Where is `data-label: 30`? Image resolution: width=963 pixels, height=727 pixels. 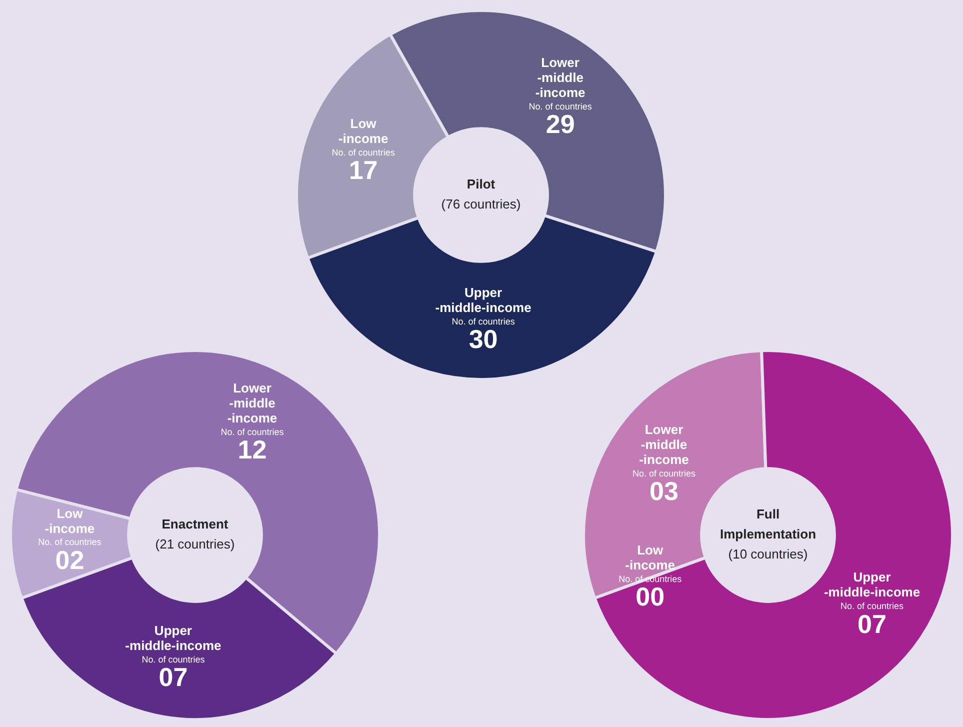 data-label: 30 is located at coordinates (483, 339).